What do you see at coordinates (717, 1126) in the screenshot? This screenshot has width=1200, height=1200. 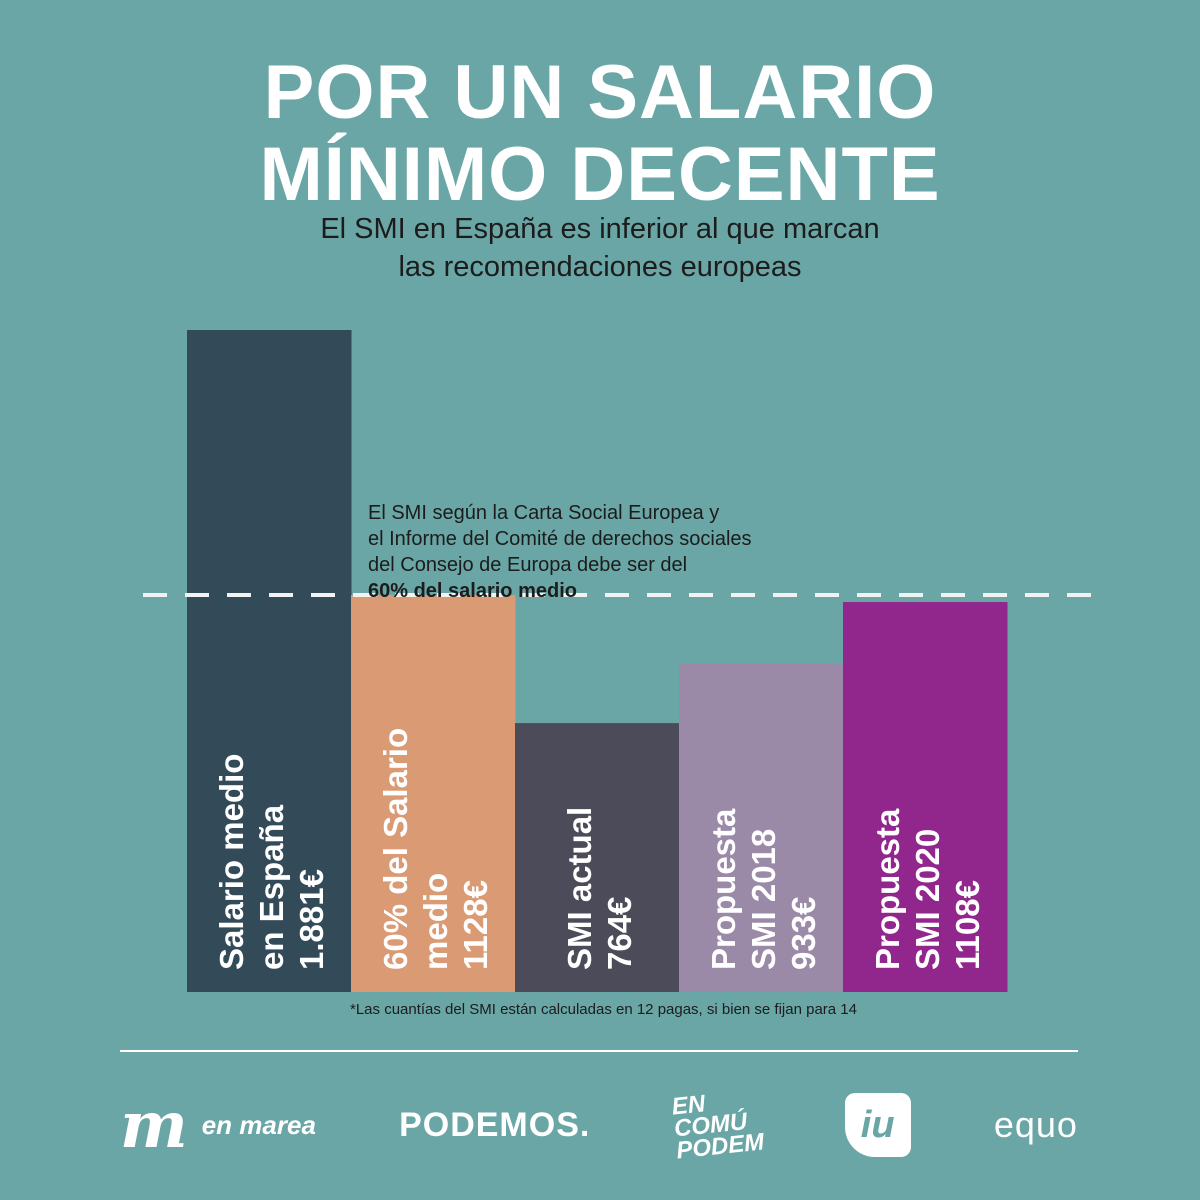 I see `logo-en-comu-podem: EN COMÚ PODEM` at bounding box center [717, 1126].